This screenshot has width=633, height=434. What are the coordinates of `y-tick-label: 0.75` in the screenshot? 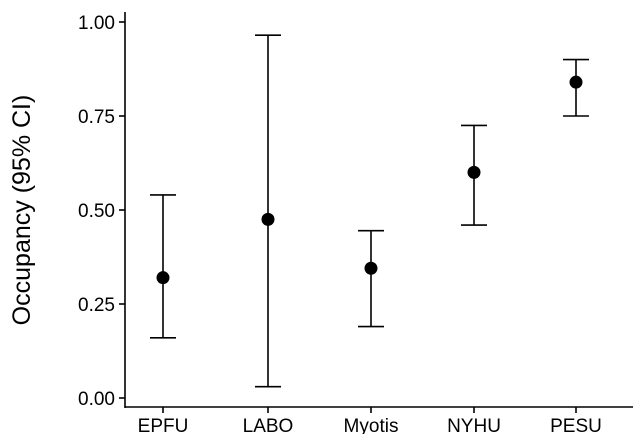 It's located at (96, 117).